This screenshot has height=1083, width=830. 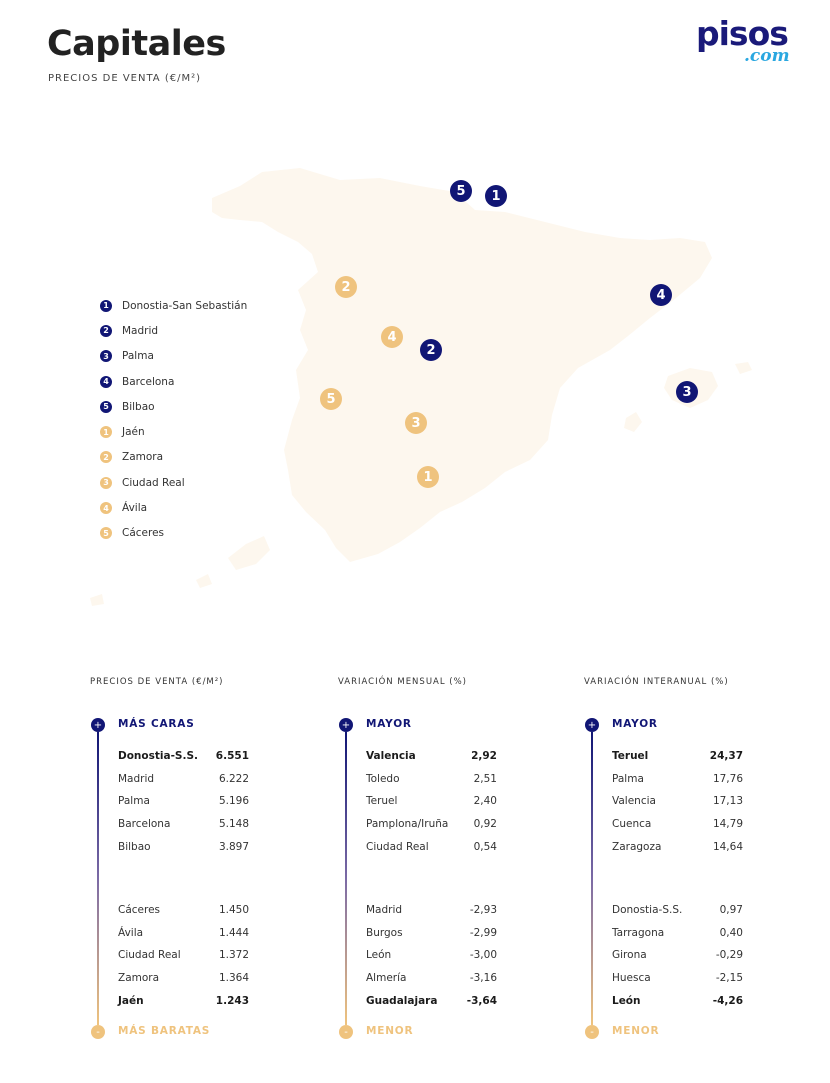 What do you see at coordinates (742, 33) in the screenshot?
I see `logo-text: pisos` at bounding box center [742, 33].